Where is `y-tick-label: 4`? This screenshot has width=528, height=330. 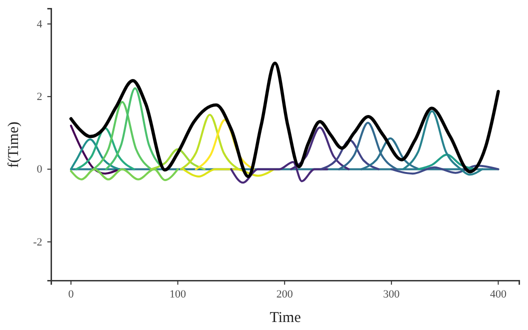 y-tick-label: 4 is located at coordinates (39, 24).